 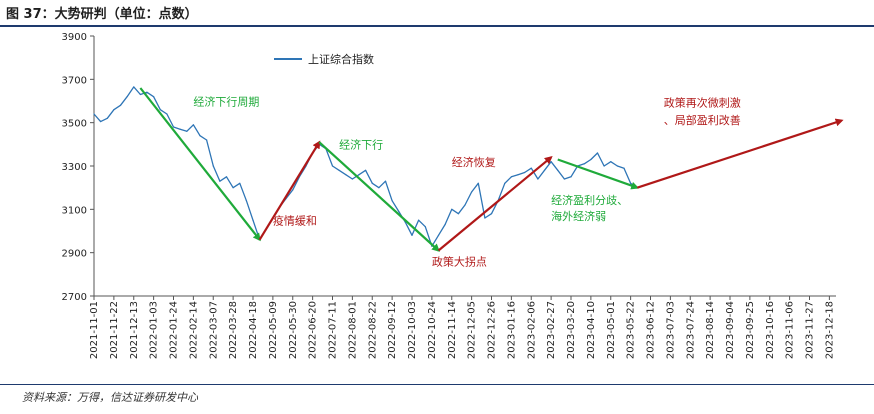 What do you see at coordinates (770, 330) in the screenshot?
I see `x-tick-label: 2023-10-16` at bounding box center [770, 330].